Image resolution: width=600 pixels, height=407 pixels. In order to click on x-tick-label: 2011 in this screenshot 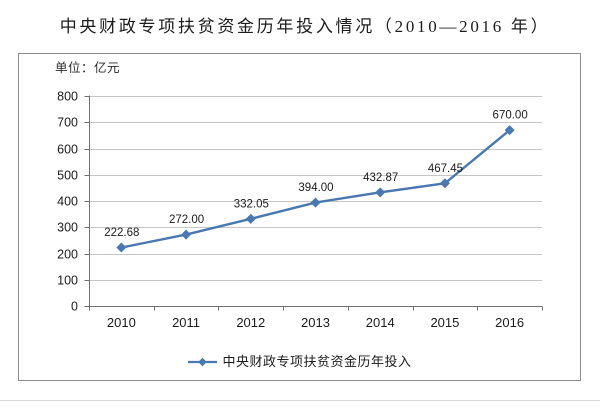, I will do `click(186, 322)`.